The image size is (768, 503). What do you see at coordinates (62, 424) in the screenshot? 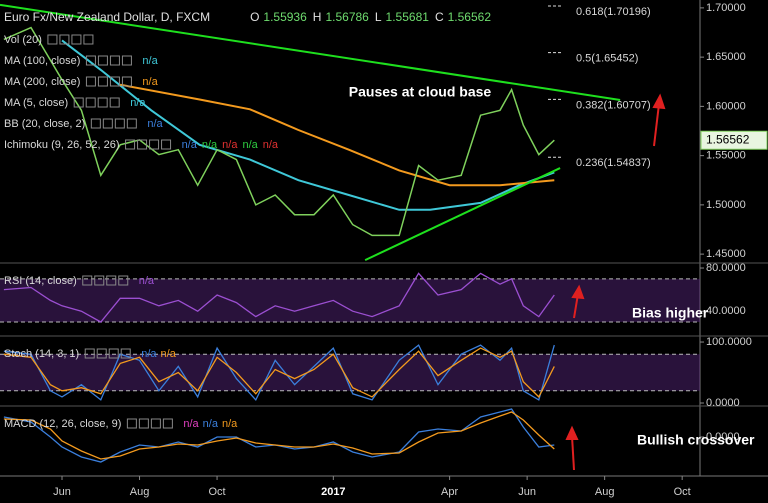
I see `panel-title: MACD (12, 26, close, 9)` at bounding box center [62, 424].